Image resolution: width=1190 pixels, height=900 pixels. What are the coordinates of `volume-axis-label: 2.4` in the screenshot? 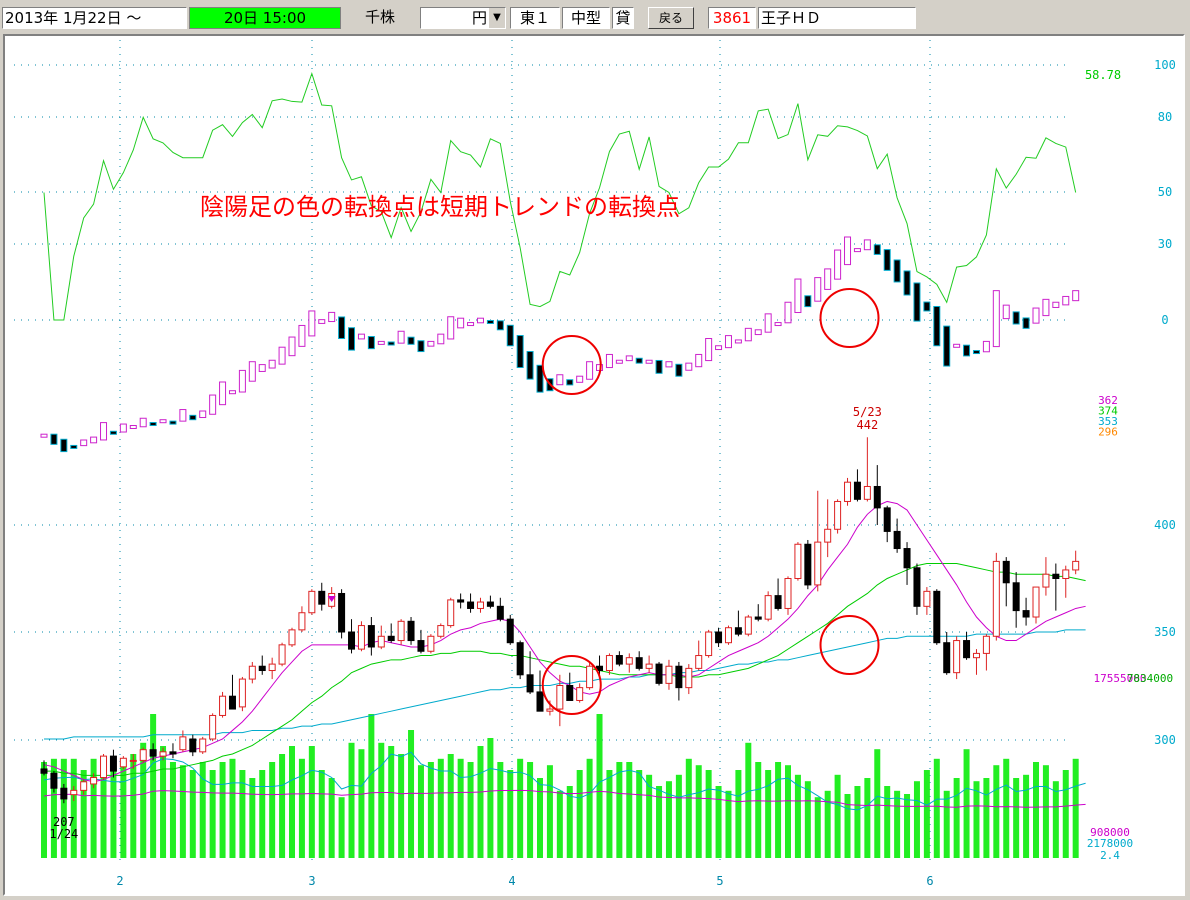 It's located at (1110, 855).